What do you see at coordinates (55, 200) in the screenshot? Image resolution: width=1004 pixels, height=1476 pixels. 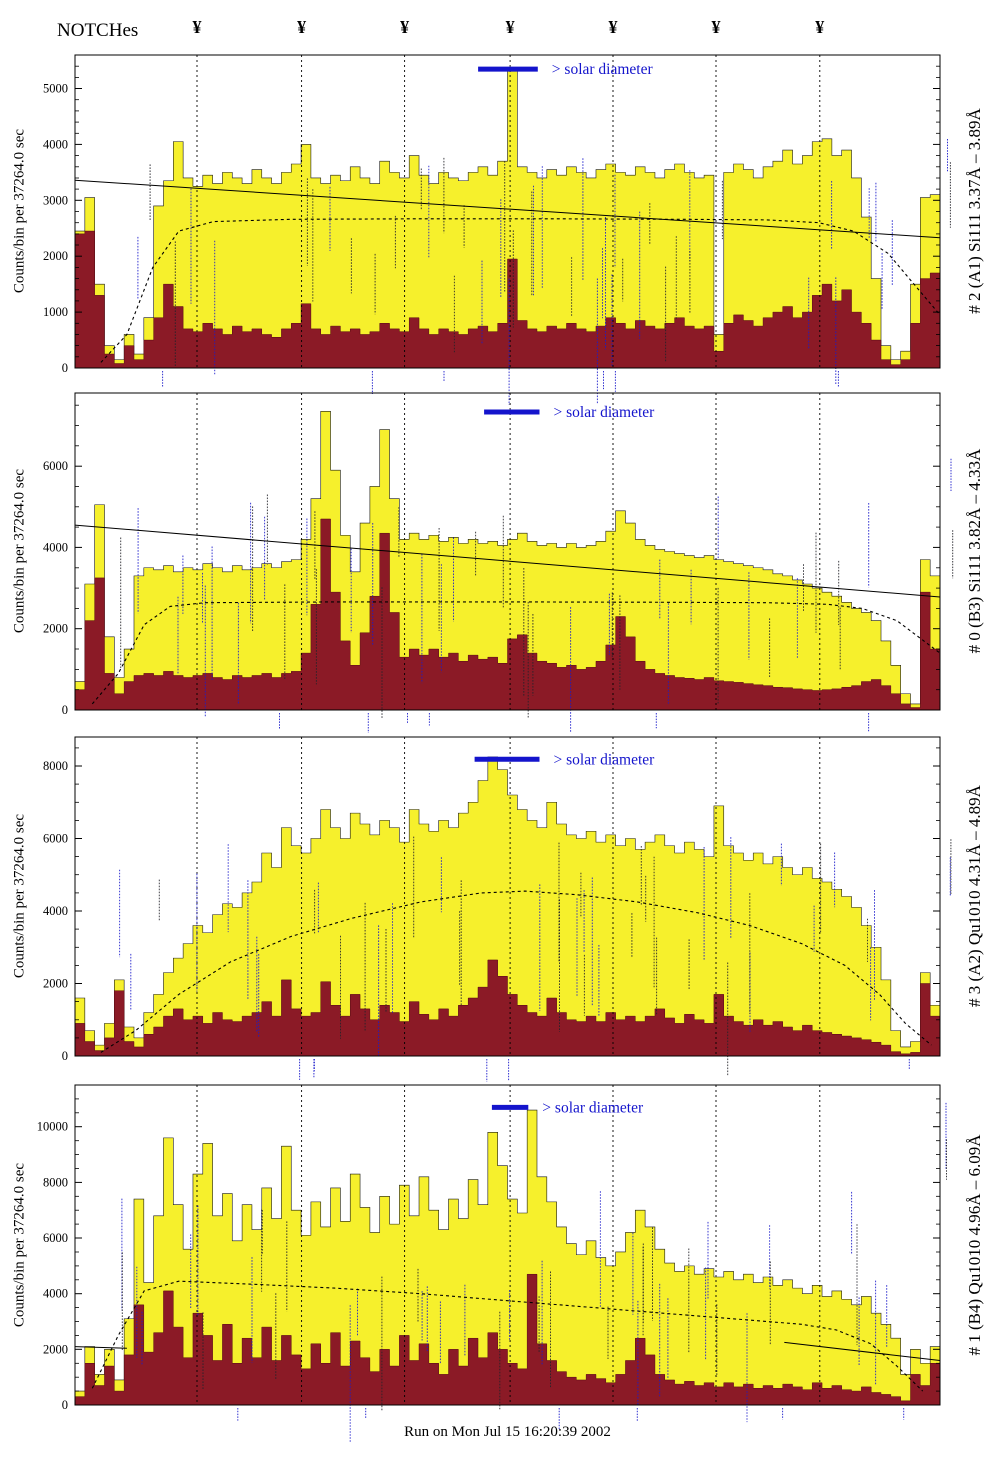 I see `y-tick-label: 3000` at bounding box center [55, 200].